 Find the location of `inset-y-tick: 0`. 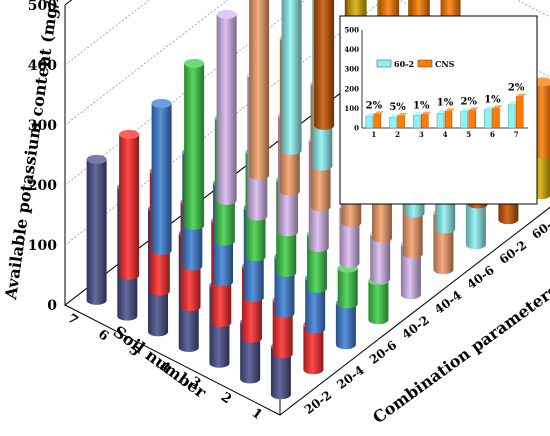

inset-y-tick: 0 is located at coordinates (356, 128).